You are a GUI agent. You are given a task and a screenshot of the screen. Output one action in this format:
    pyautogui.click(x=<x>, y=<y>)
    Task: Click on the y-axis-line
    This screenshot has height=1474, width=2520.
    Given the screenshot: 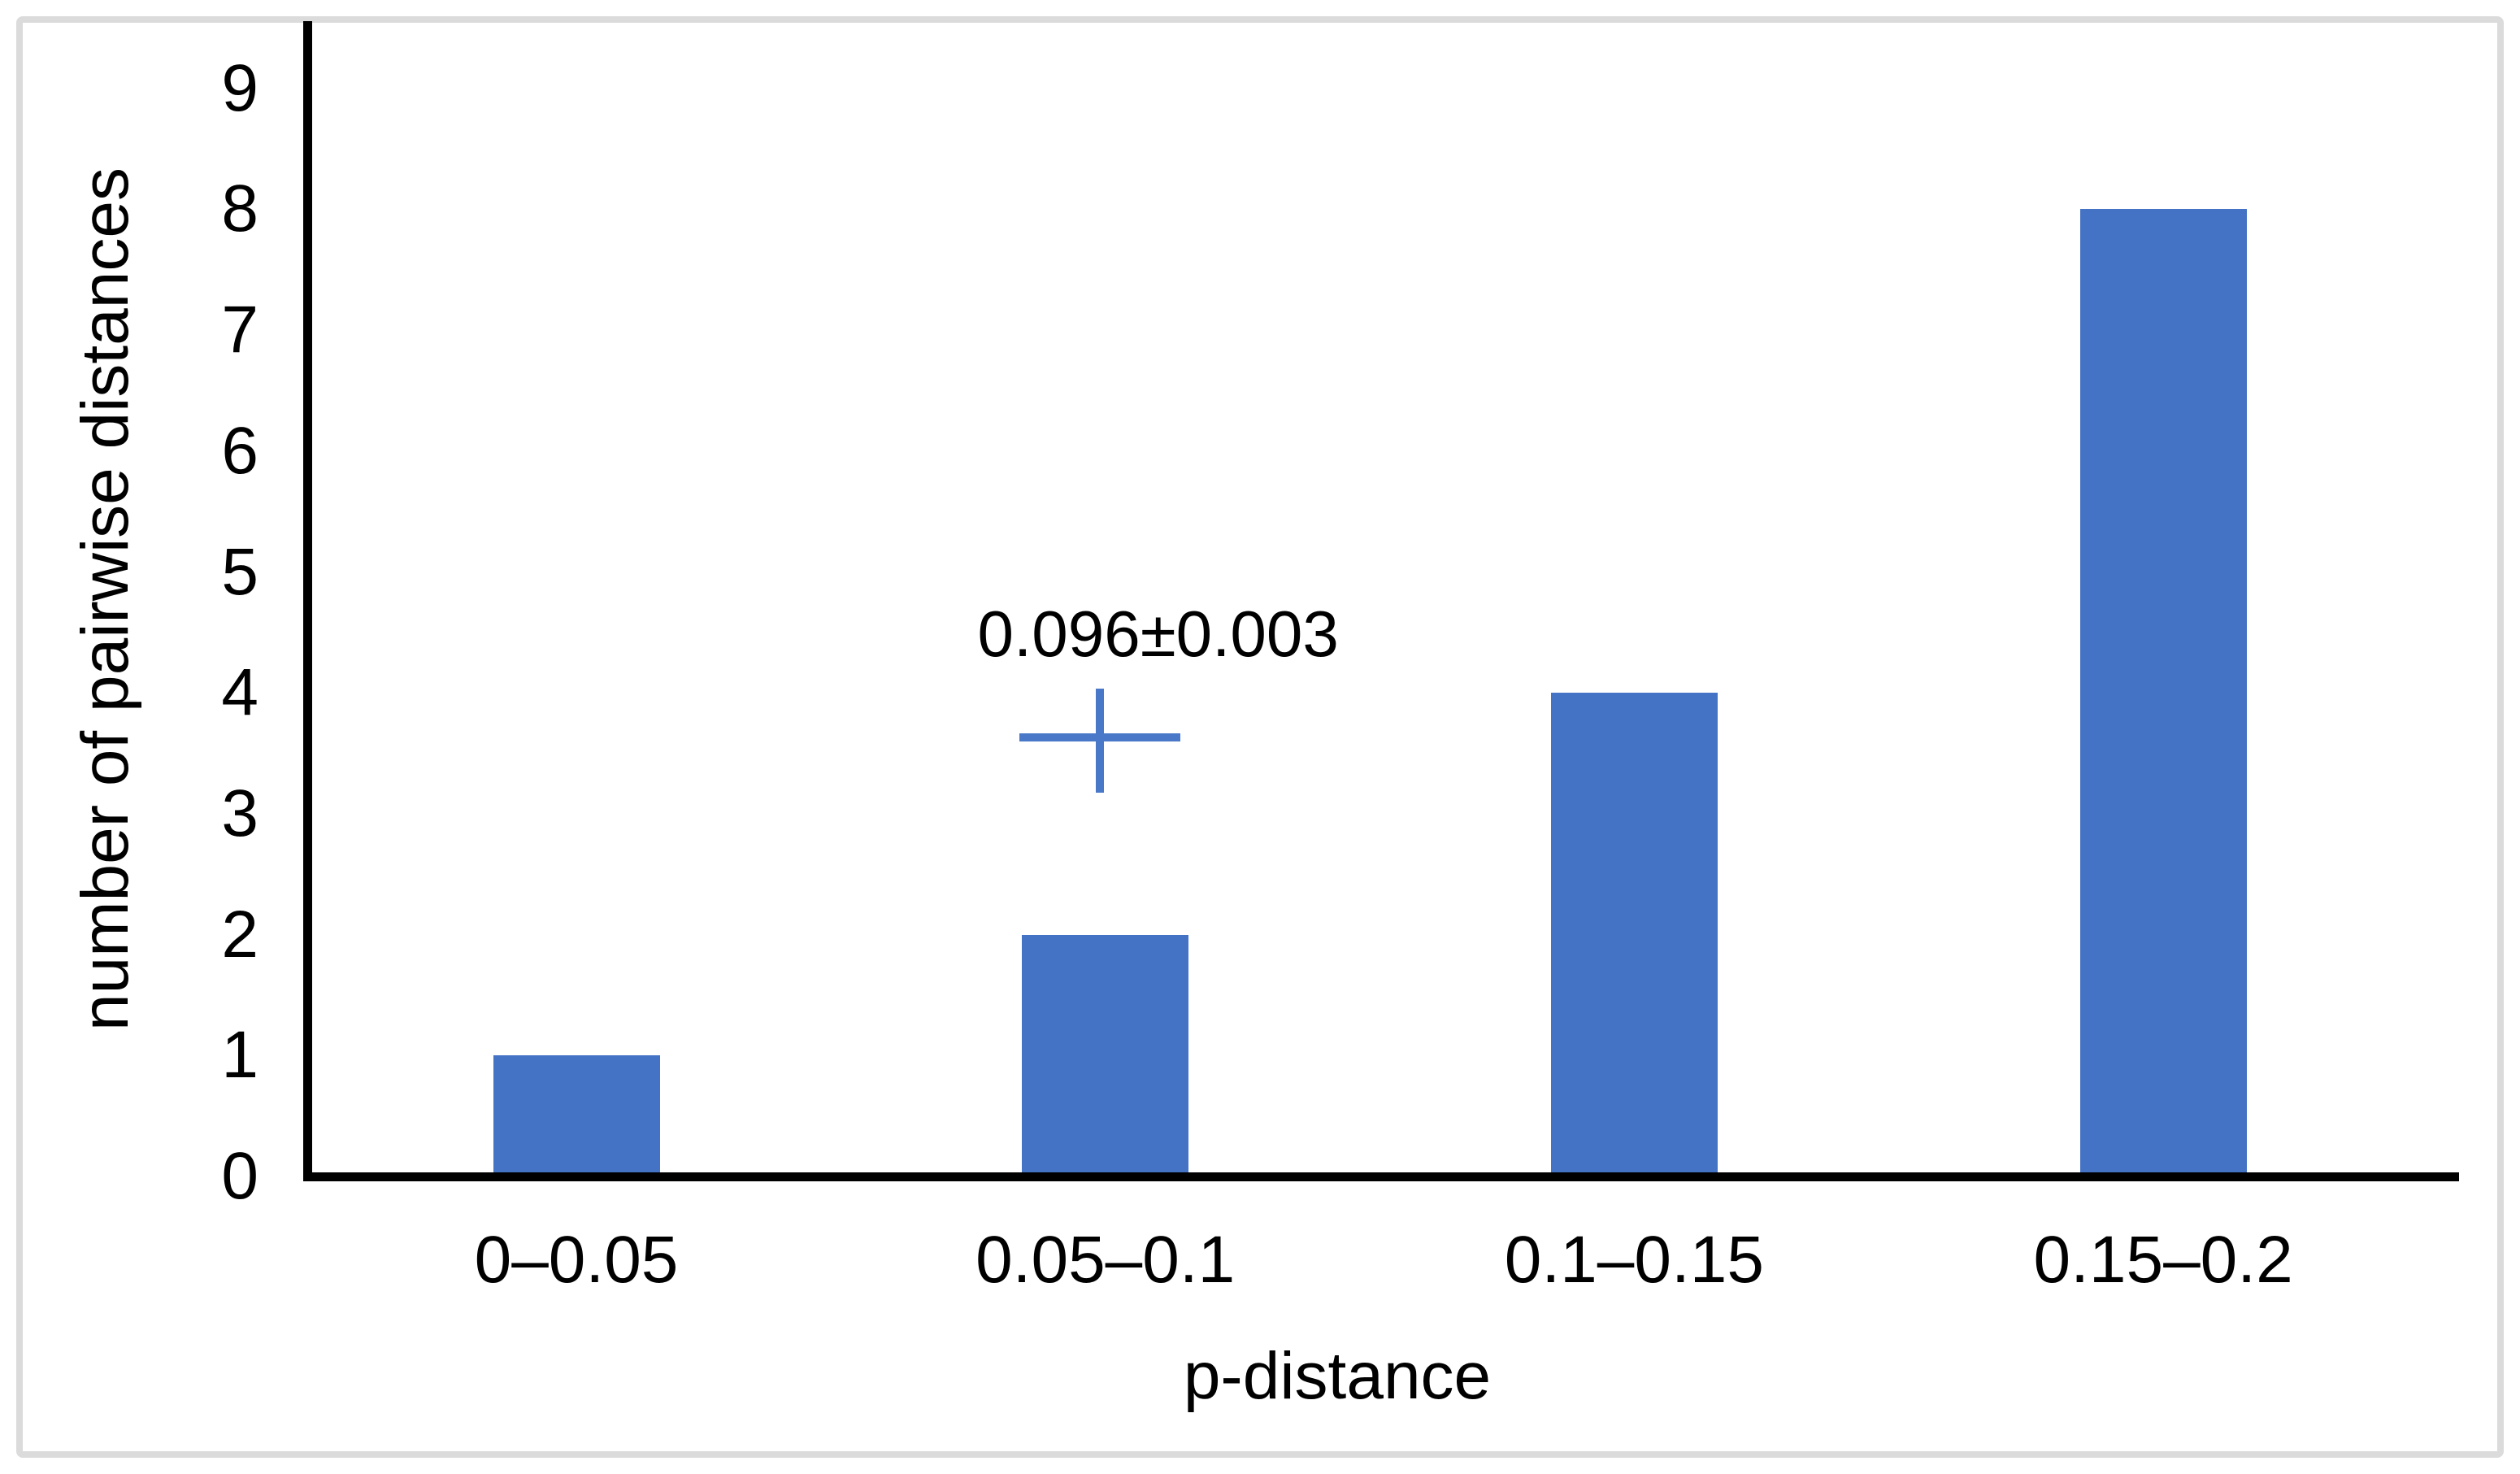 What is the action you would take?
    pyautogui.click(x=307, y=601)
    